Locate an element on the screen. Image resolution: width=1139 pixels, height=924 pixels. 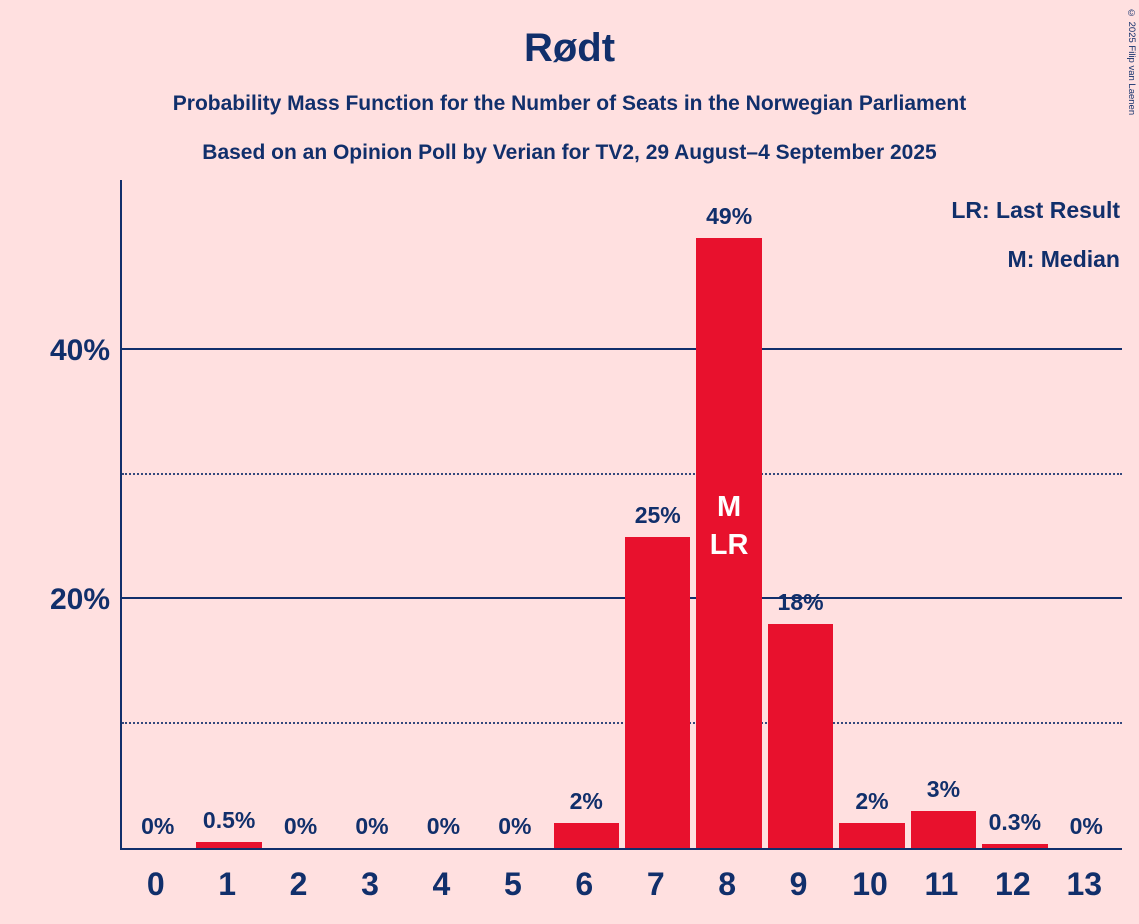
legend-last-result: LR: Last Result is located at coordinates (1035, 210).